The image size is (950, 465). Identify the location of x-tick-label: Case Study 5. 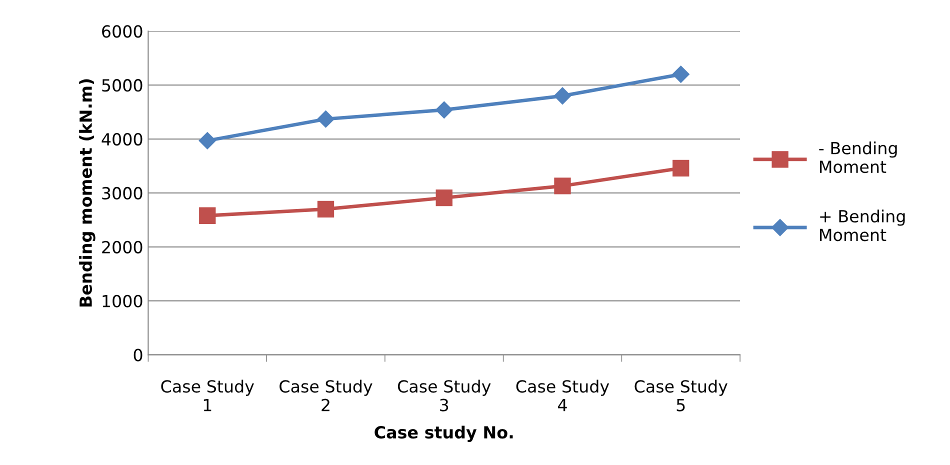
(681, 396).